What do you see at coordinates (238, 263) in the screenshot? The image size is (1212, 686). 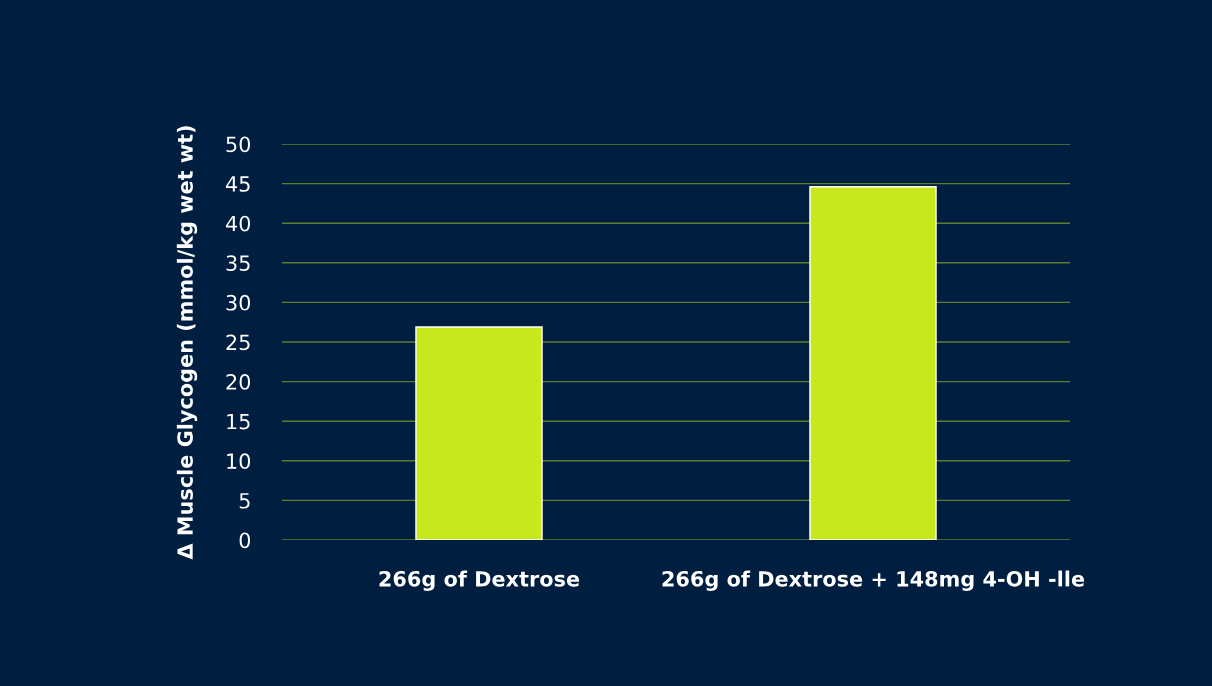 I see `y-tick-label: 35` at bounding box center [238, 263].